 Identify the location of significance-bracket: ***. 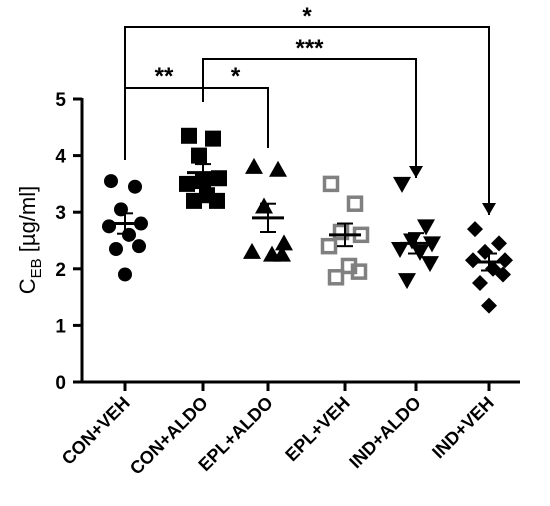
(312, 106).